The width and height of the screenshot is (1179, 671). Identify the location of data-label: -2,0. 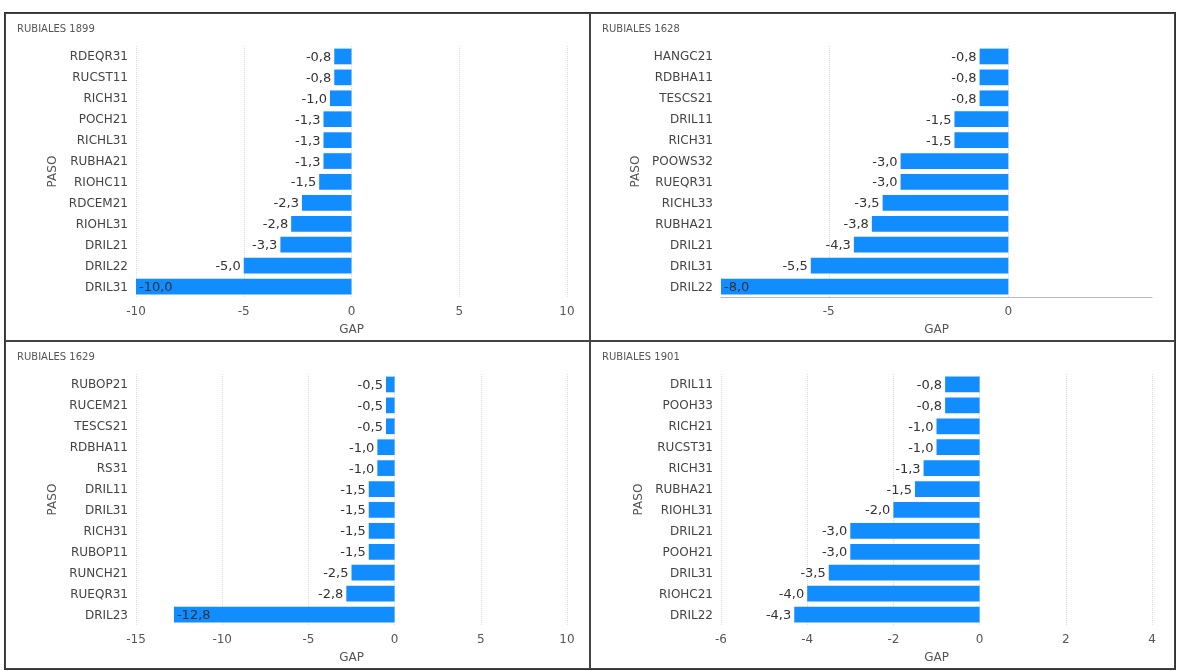
(878, 510).